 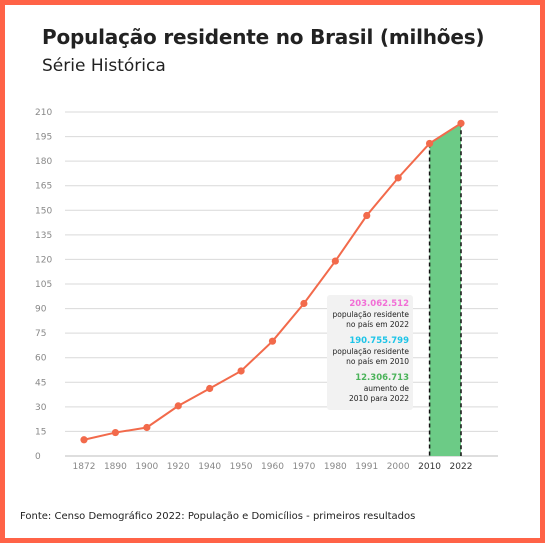 What do you see at coordinates (335, 261) in the screenshot?
I see `data-point-1980` at bounding box center [335, 261].